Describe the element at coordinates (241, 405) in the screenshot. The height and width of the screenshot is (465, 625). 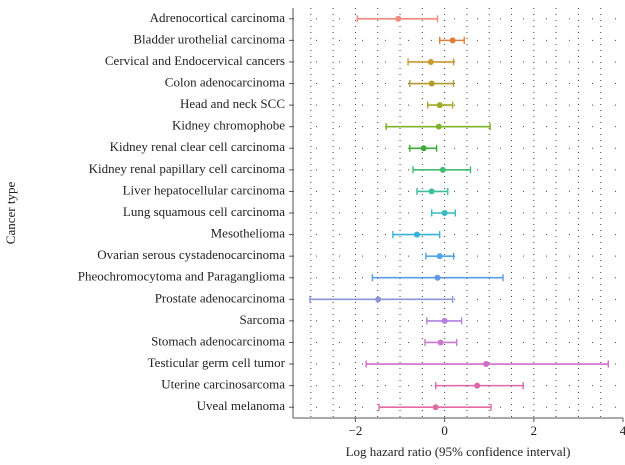
I see `y-tick-label: Uveal melanoma` at that location.